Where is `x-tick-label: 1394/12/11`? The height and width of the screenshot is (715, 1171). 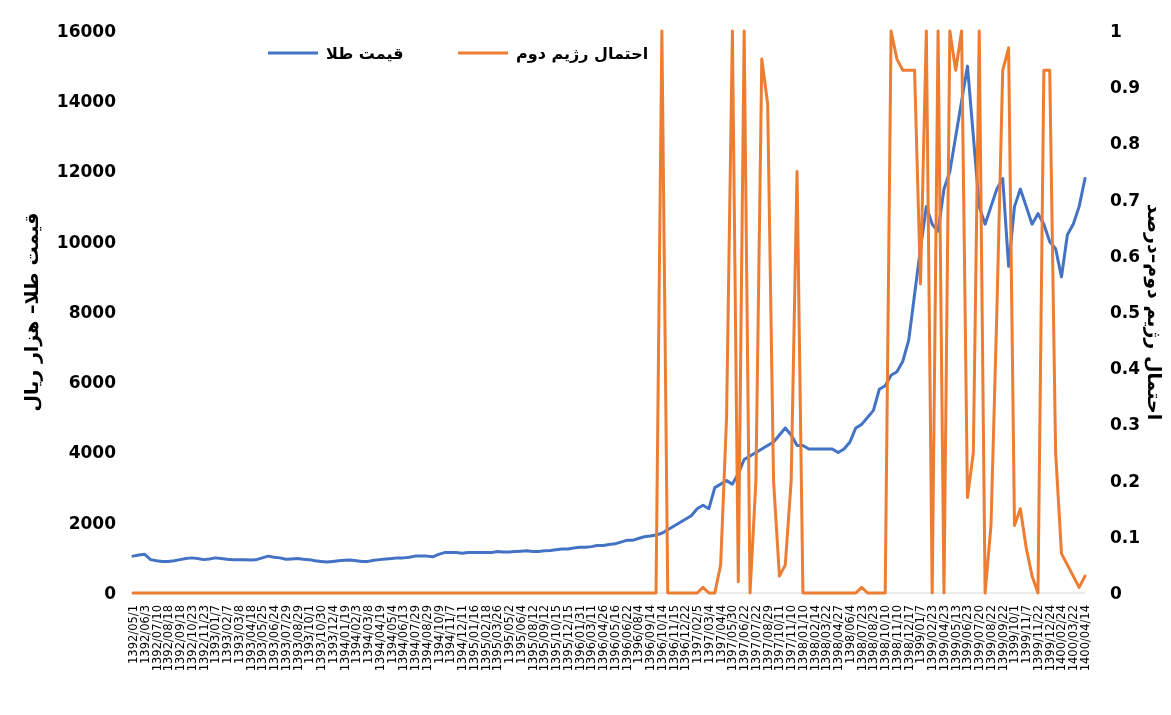 x-tick-label: 1394/12/11 is located at coordinates (462, 638).